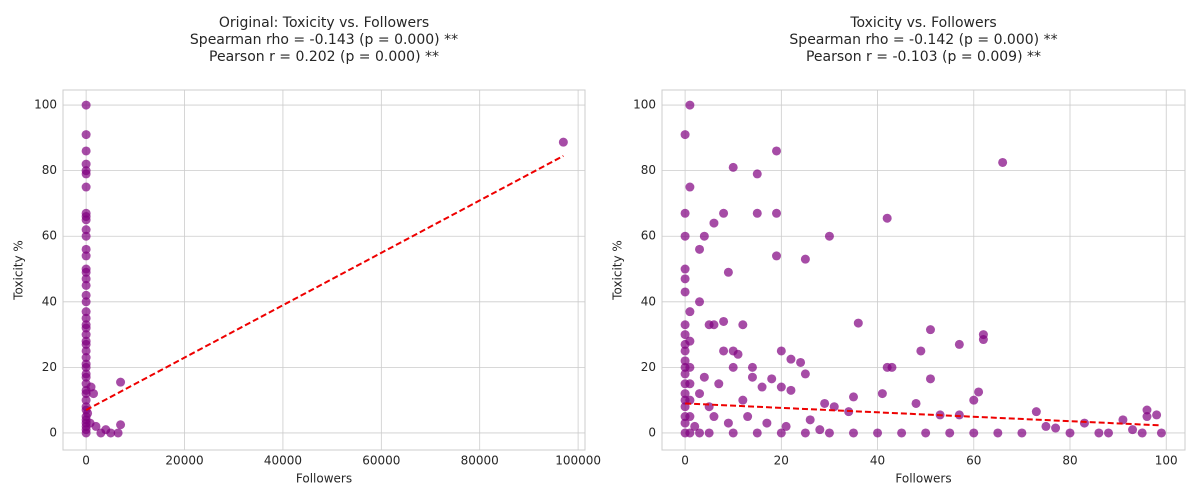 The height and width of the screenshot is (504, 1200). Describe the element at coordinates (1166, 461) in the screenshot. I see `x-tick-label: 100` at that location.